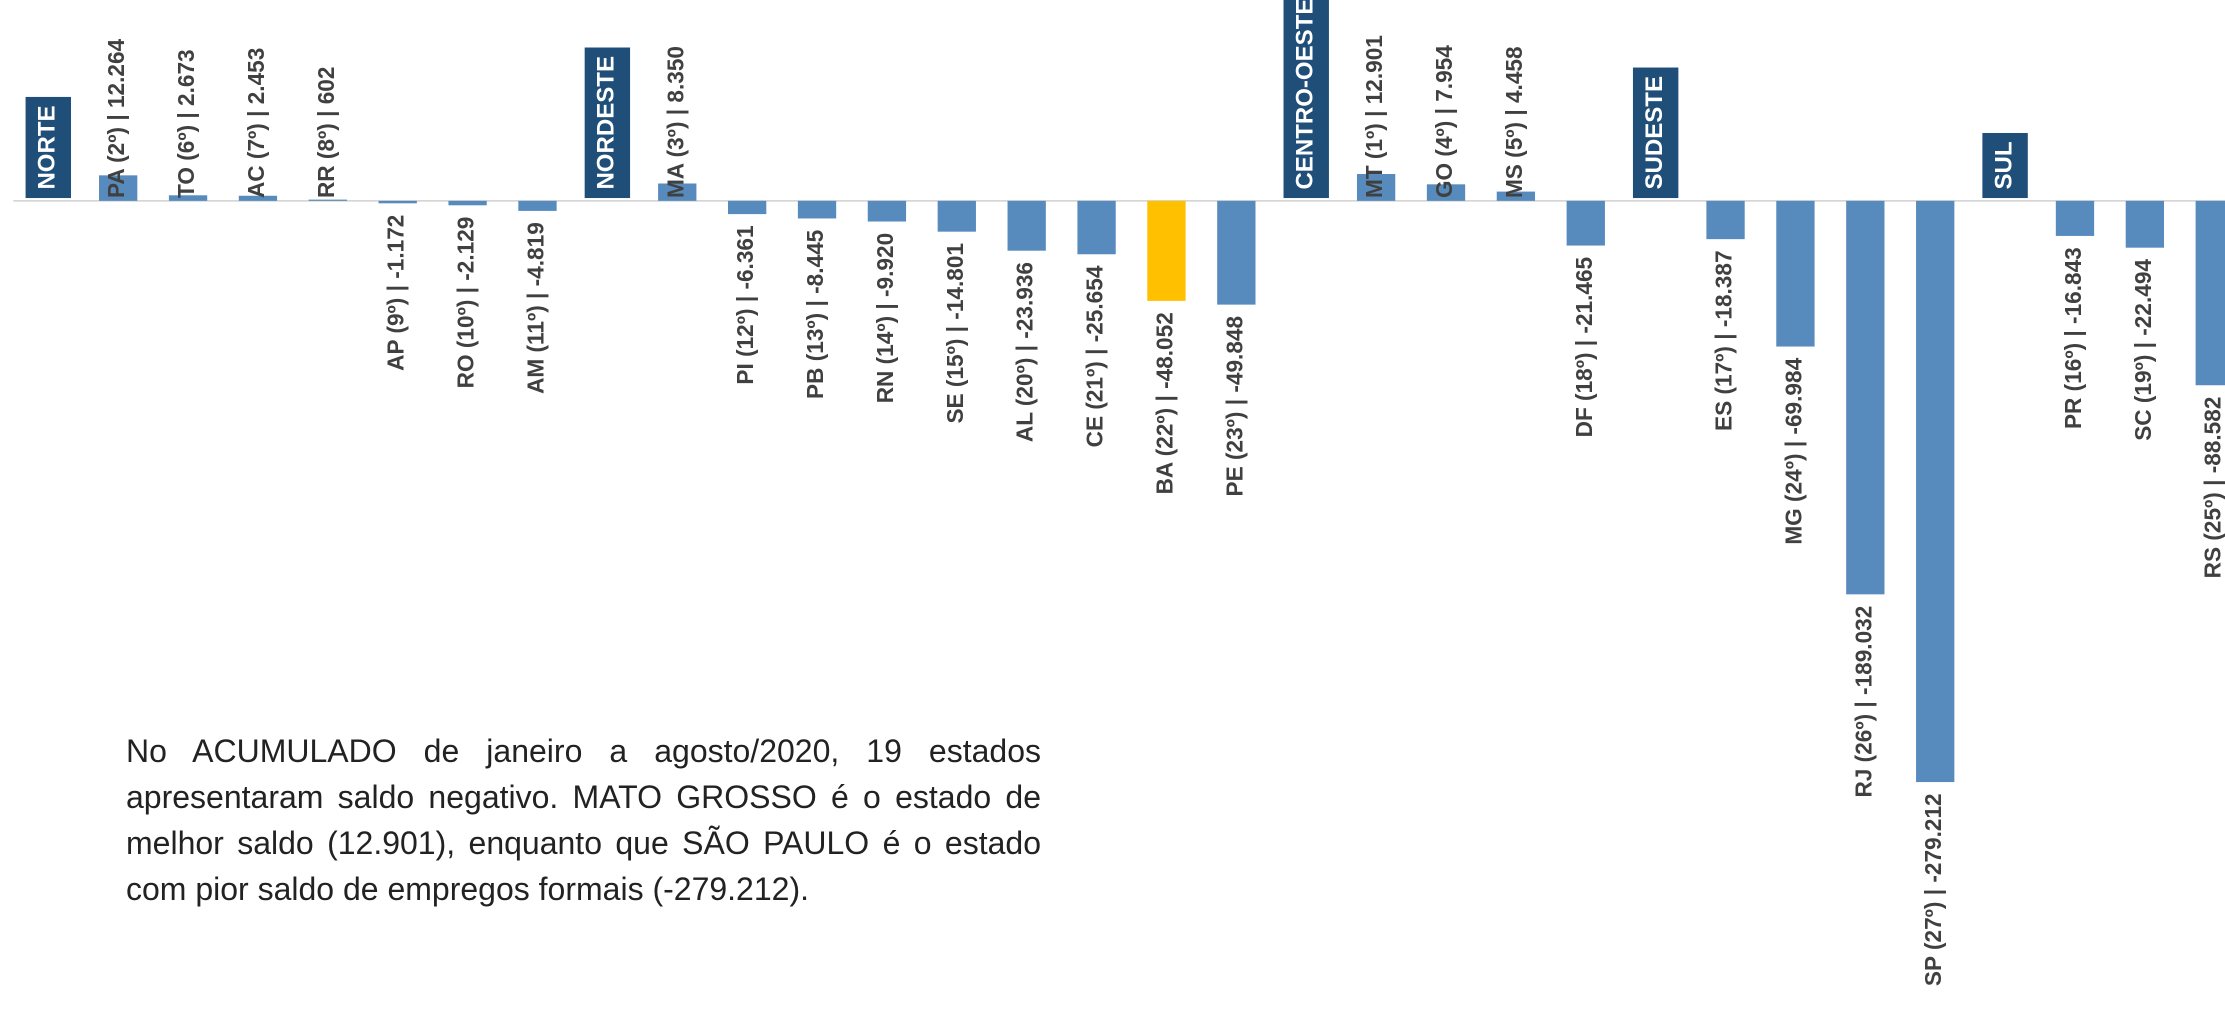 This screenshot has width=2225, height=1021. Describe the element at coordinates (1305, 95) in the screenshot. I see `region-text: CENTRO-OESTE` at that location.